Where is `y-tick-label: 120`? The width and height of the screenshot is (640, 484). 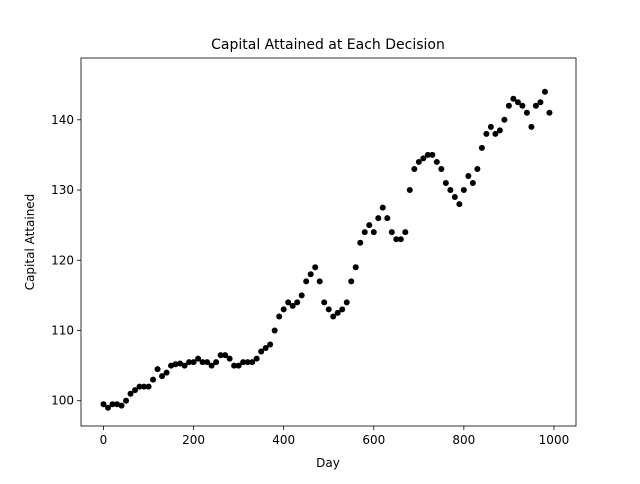 y-tick-label: 120 is located at coordinates (62, 260).